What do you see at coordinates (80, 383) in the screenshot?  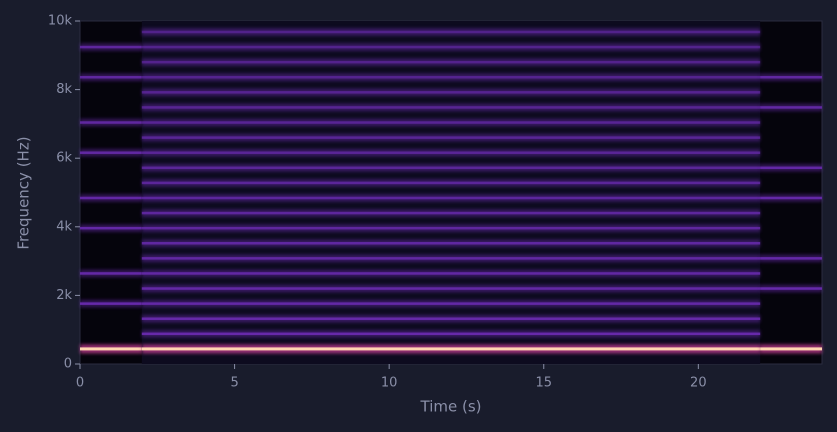 I see `x-tick-label: 0` at bounding box center [80, 383].